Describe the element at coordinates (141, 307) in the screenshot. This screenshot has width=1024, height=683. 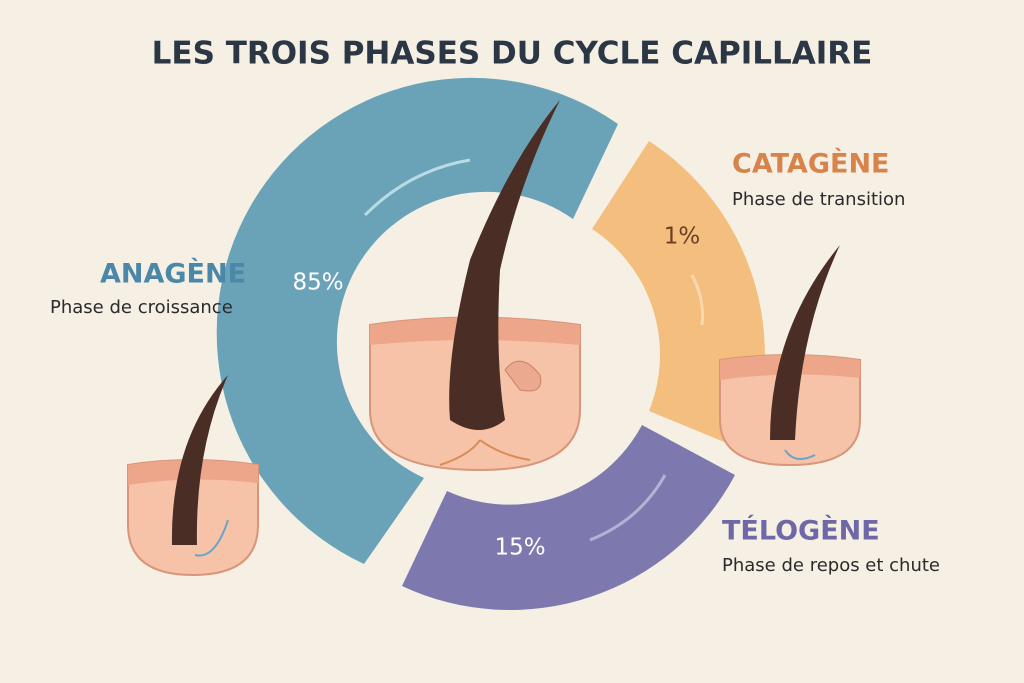
I see `phase-description: Phase de croissance` at that location.